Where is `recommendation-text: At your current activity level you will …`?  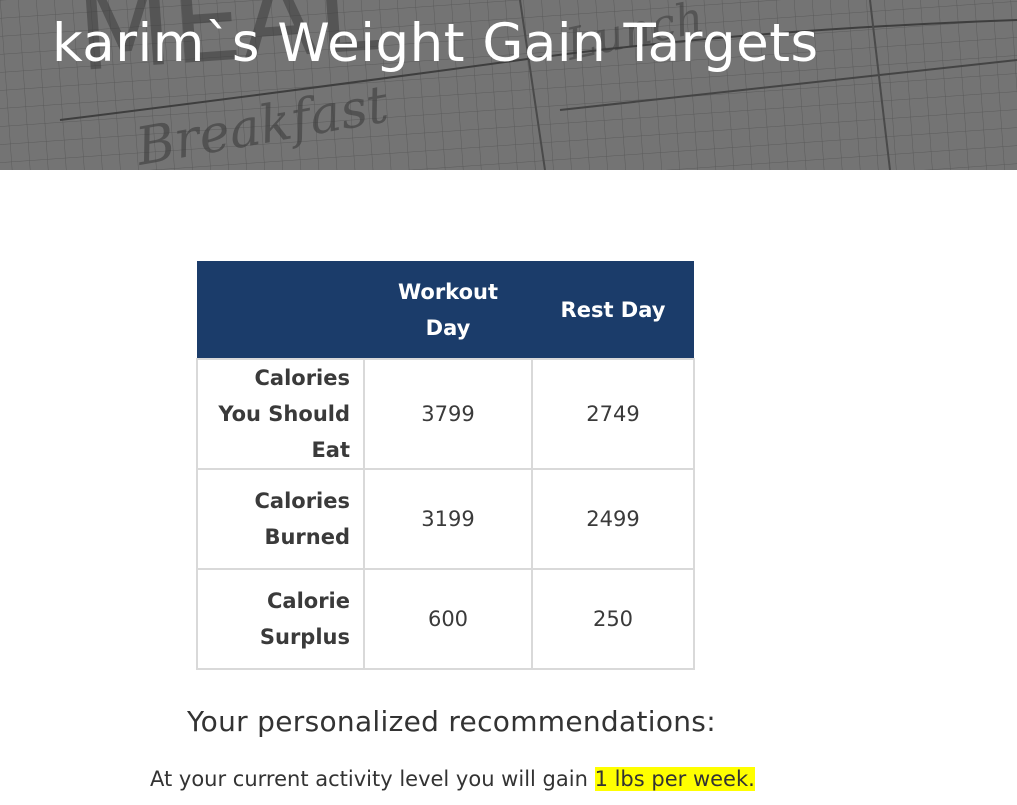 recommendation-text: At your current activity level you will … is located at coordinates (452, 779).